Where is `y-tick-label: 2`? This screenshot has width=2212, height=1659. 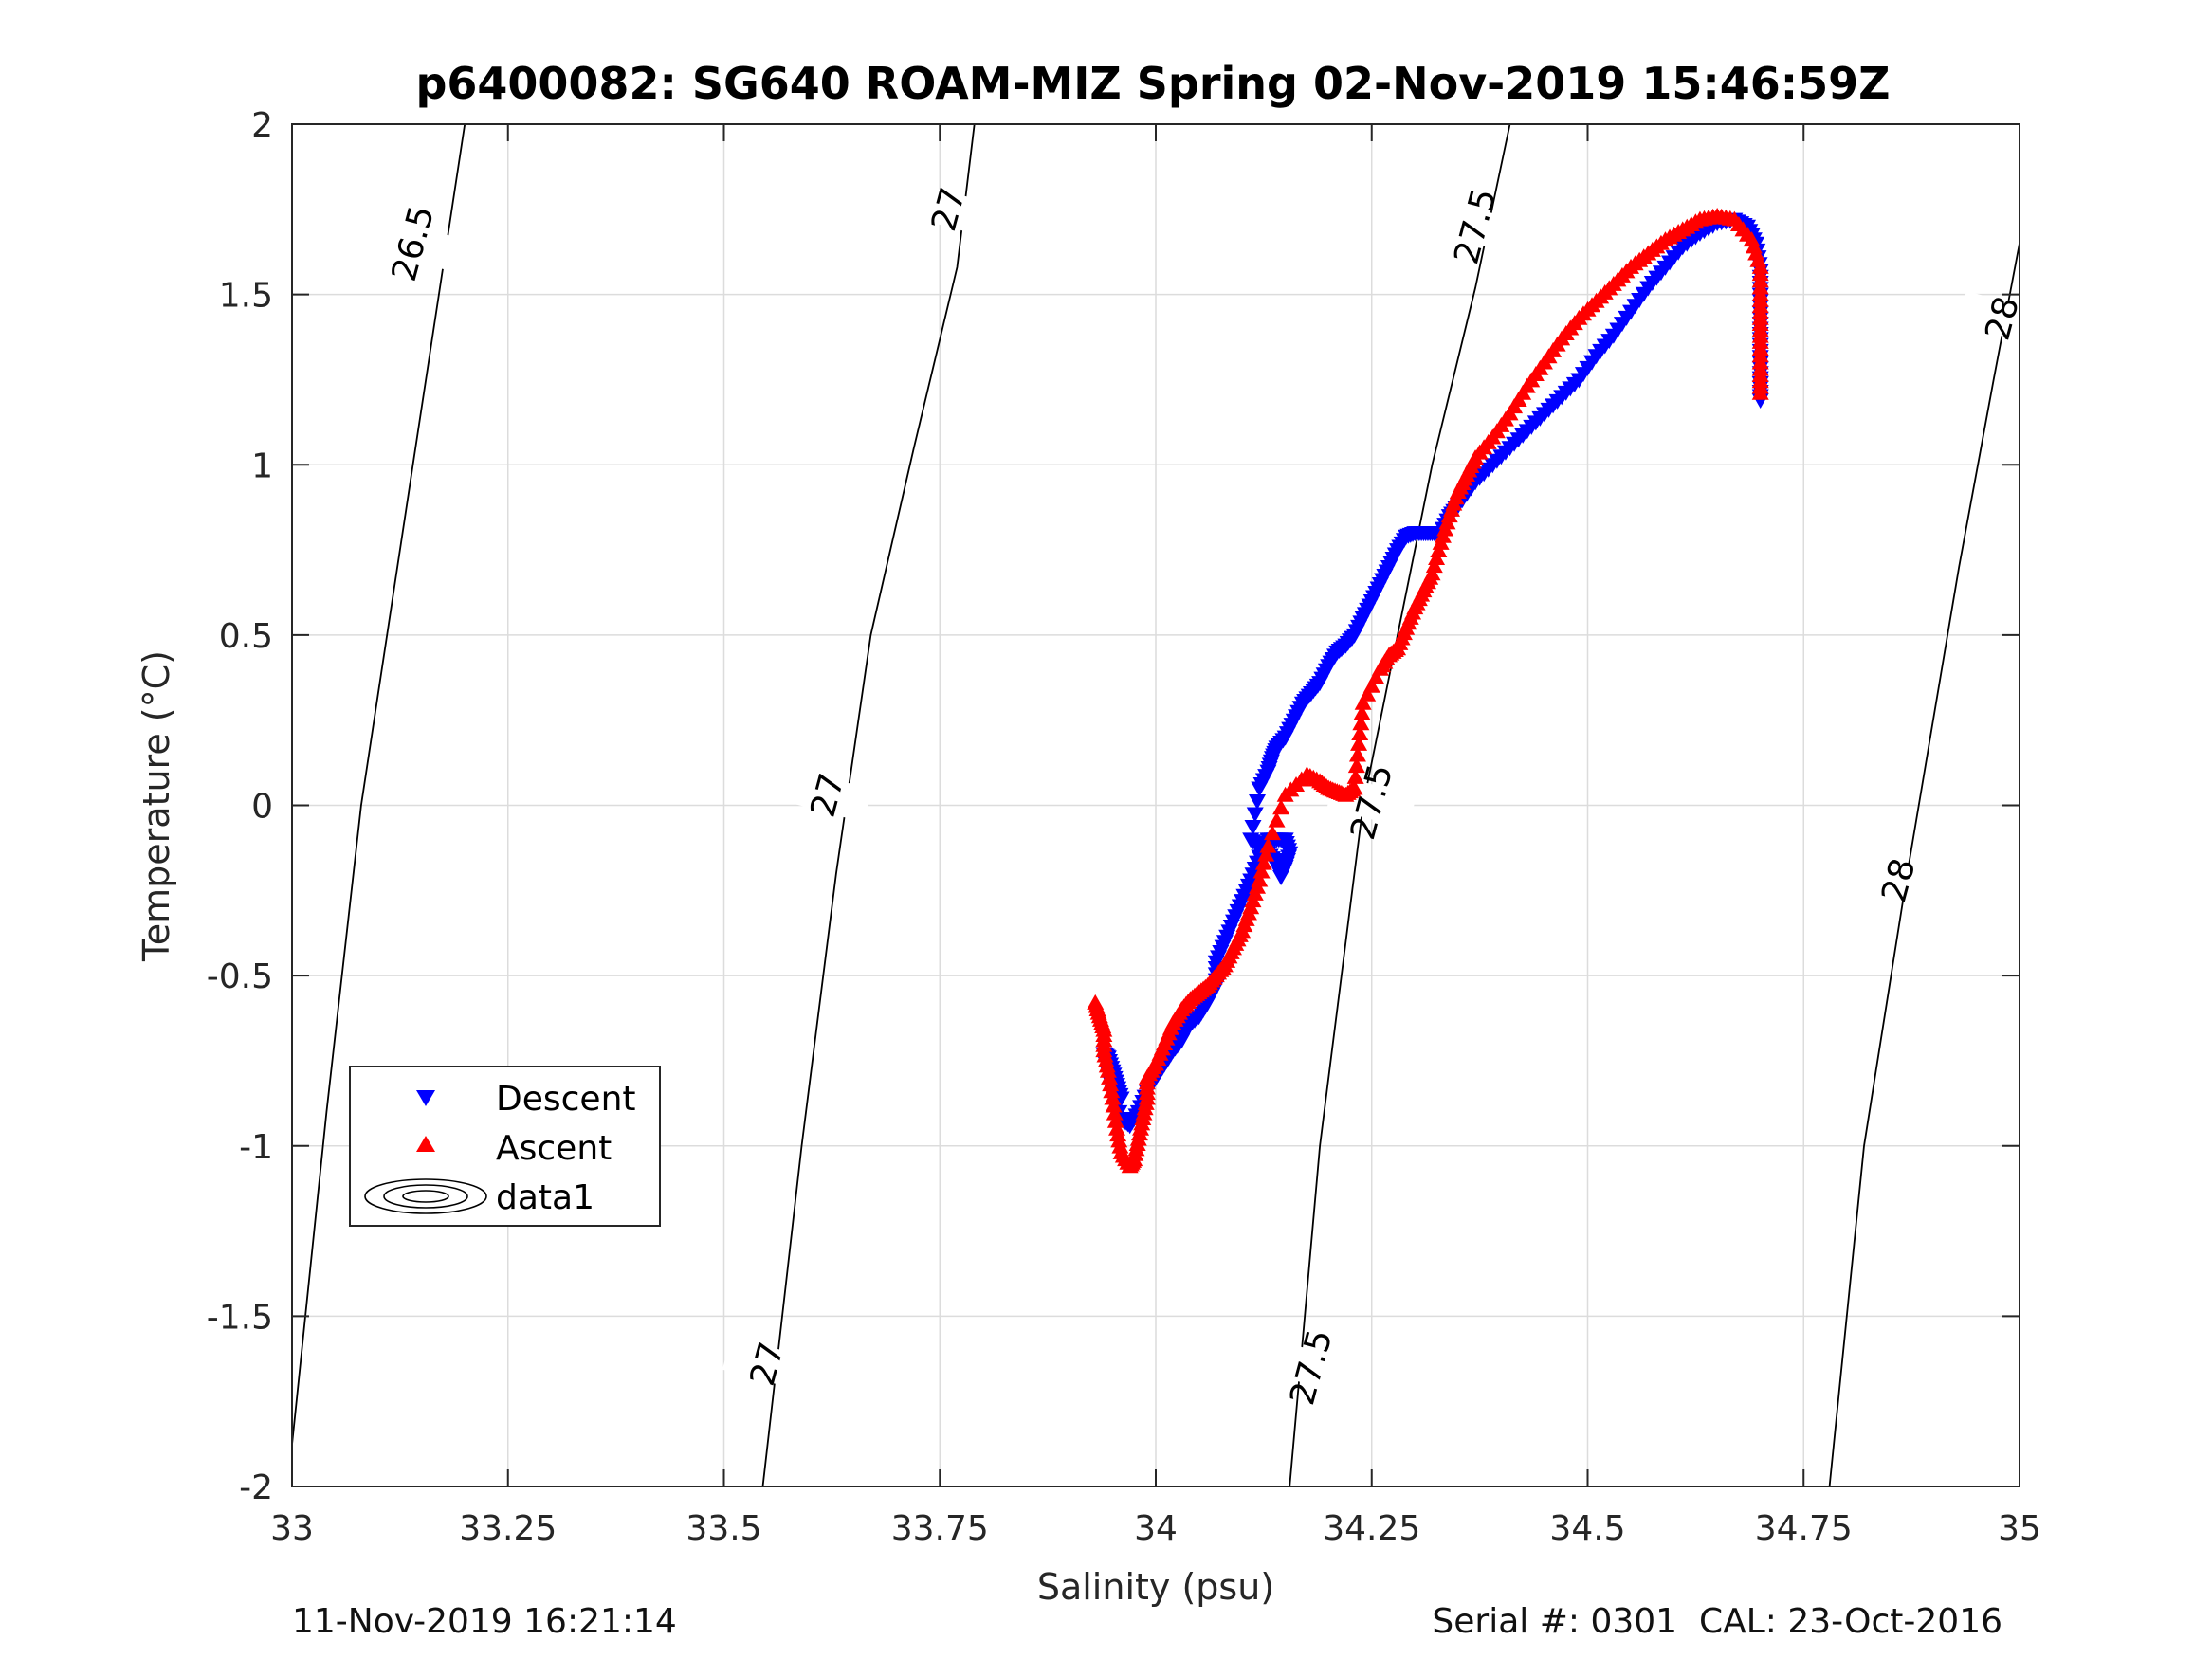 y-tick-label: 2 is located at coordinates (262, 125).